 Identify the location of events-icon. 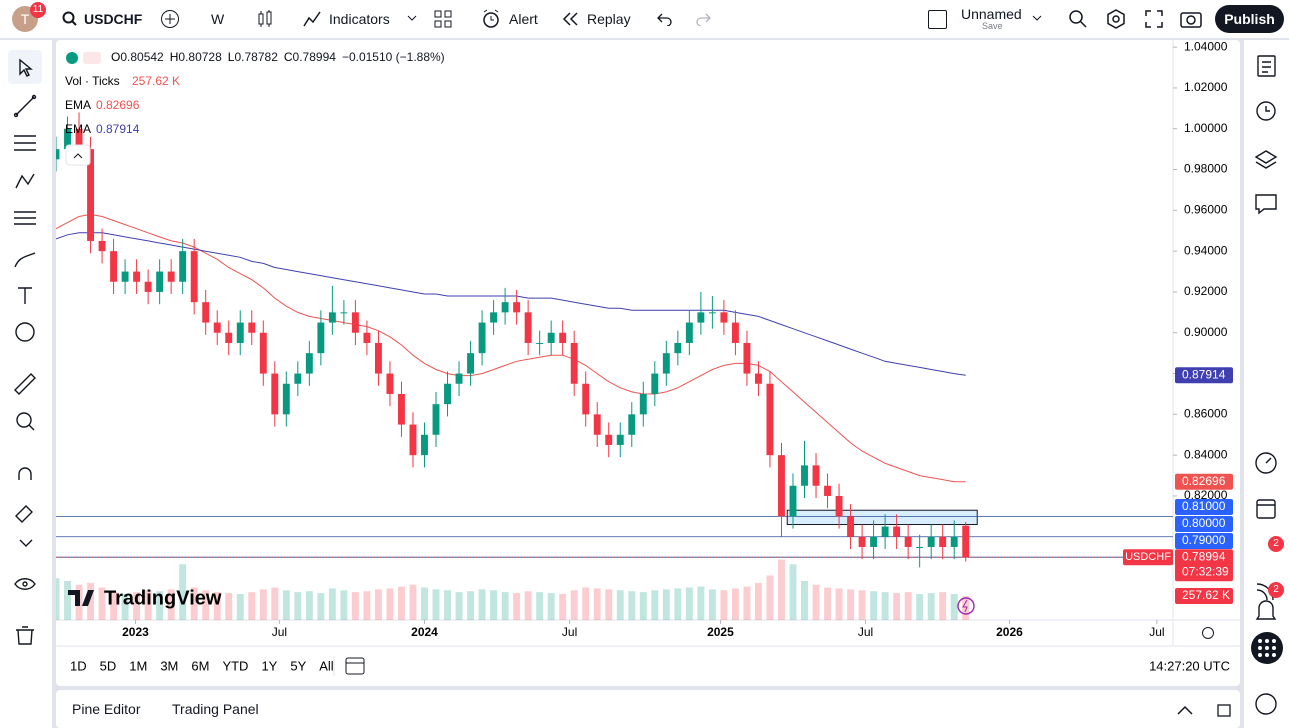
(966, 606).